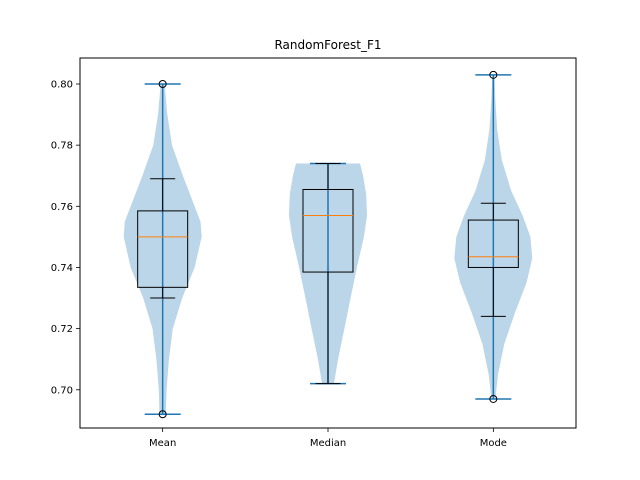 The width and height of the screenshot is (640, 480). Describe the element at coordinates (62, 84) in the screenshot. I see `y-tick-label-5: 0.80` at that location.